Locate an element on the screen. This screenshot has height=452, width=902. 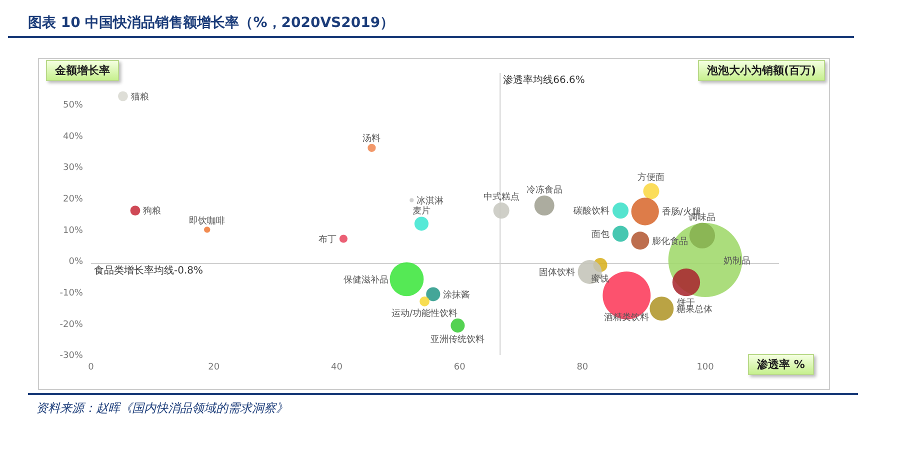
annotation: 方便面 is located at coordinates (651, 178).